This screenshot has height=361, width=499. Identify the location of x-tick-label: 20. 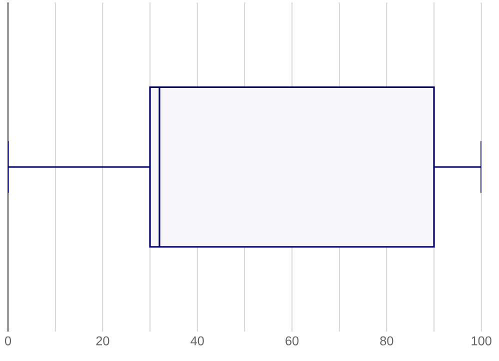
(103, 341).